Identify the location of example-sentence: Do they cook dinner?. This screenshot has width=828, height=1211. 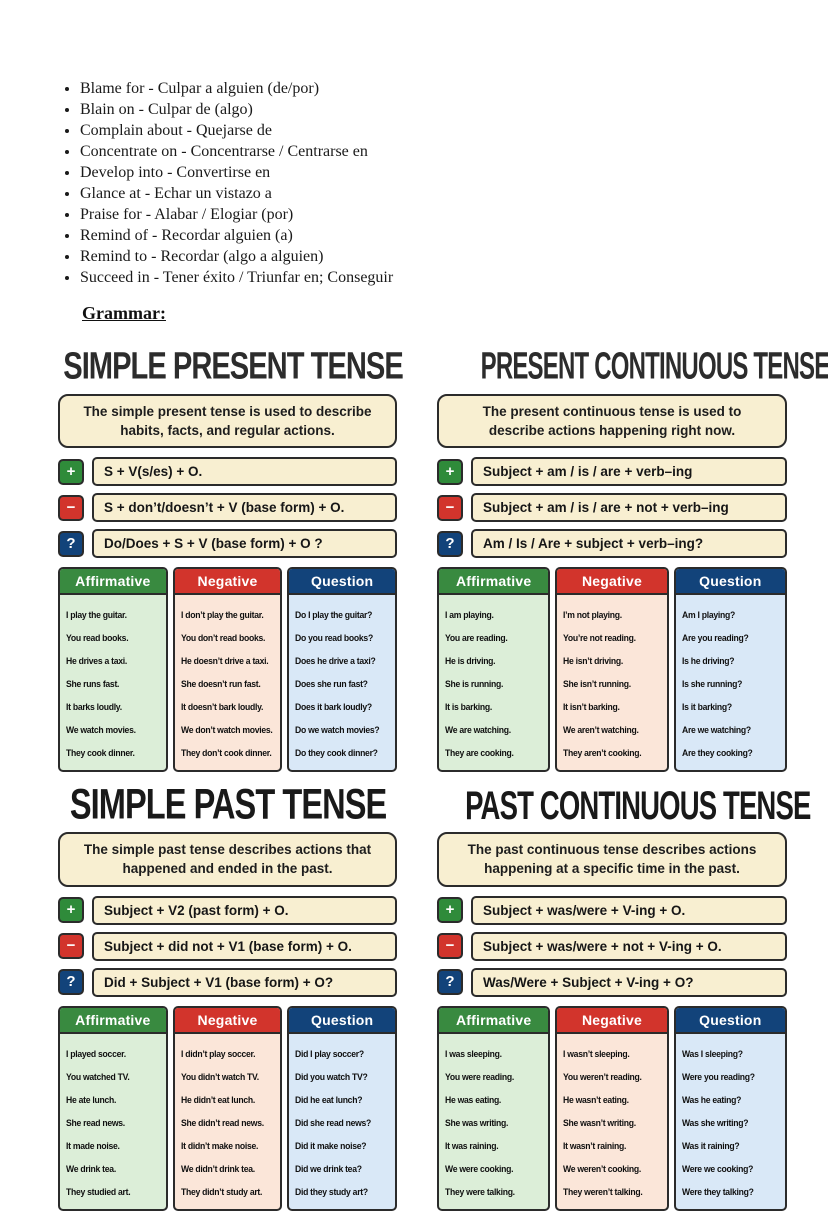
(336, 753).